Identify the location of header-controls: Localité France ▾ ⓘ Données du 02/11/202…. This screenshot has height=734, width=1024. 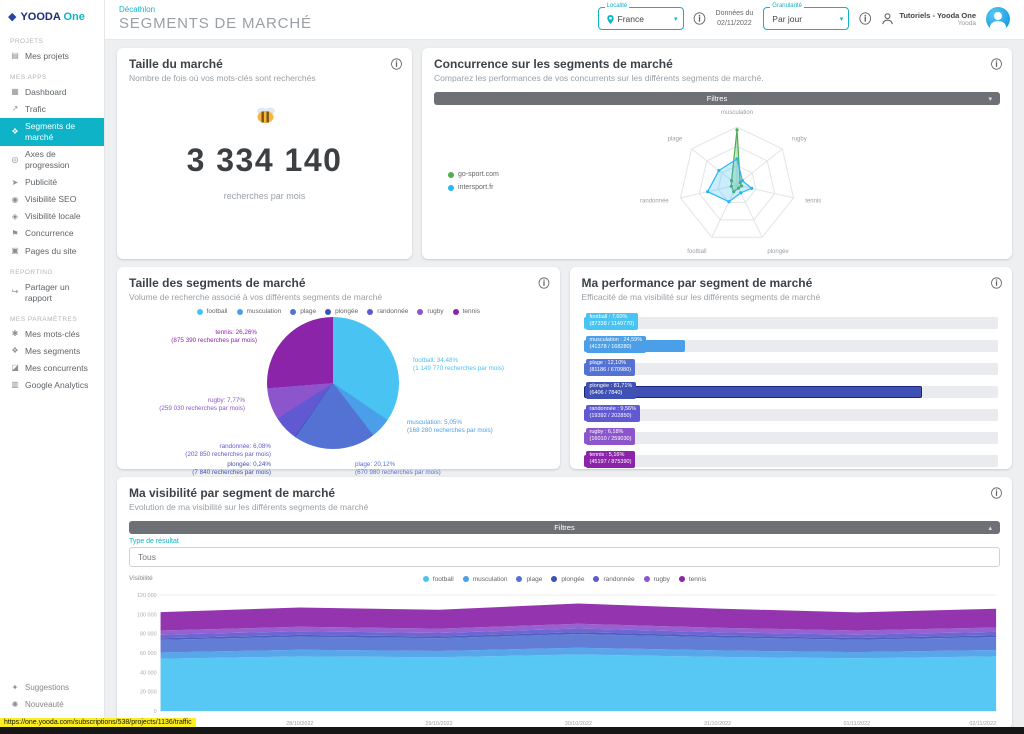
(803, 17).